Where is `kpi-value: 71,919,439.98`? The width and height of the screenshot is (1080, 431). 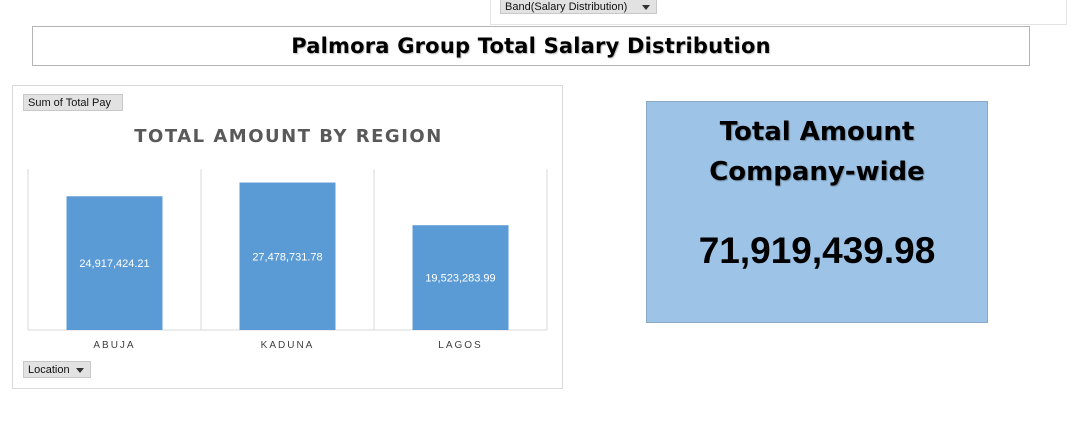 kpi-value: 71,919,439.98 is located at coordinates (817, 250).